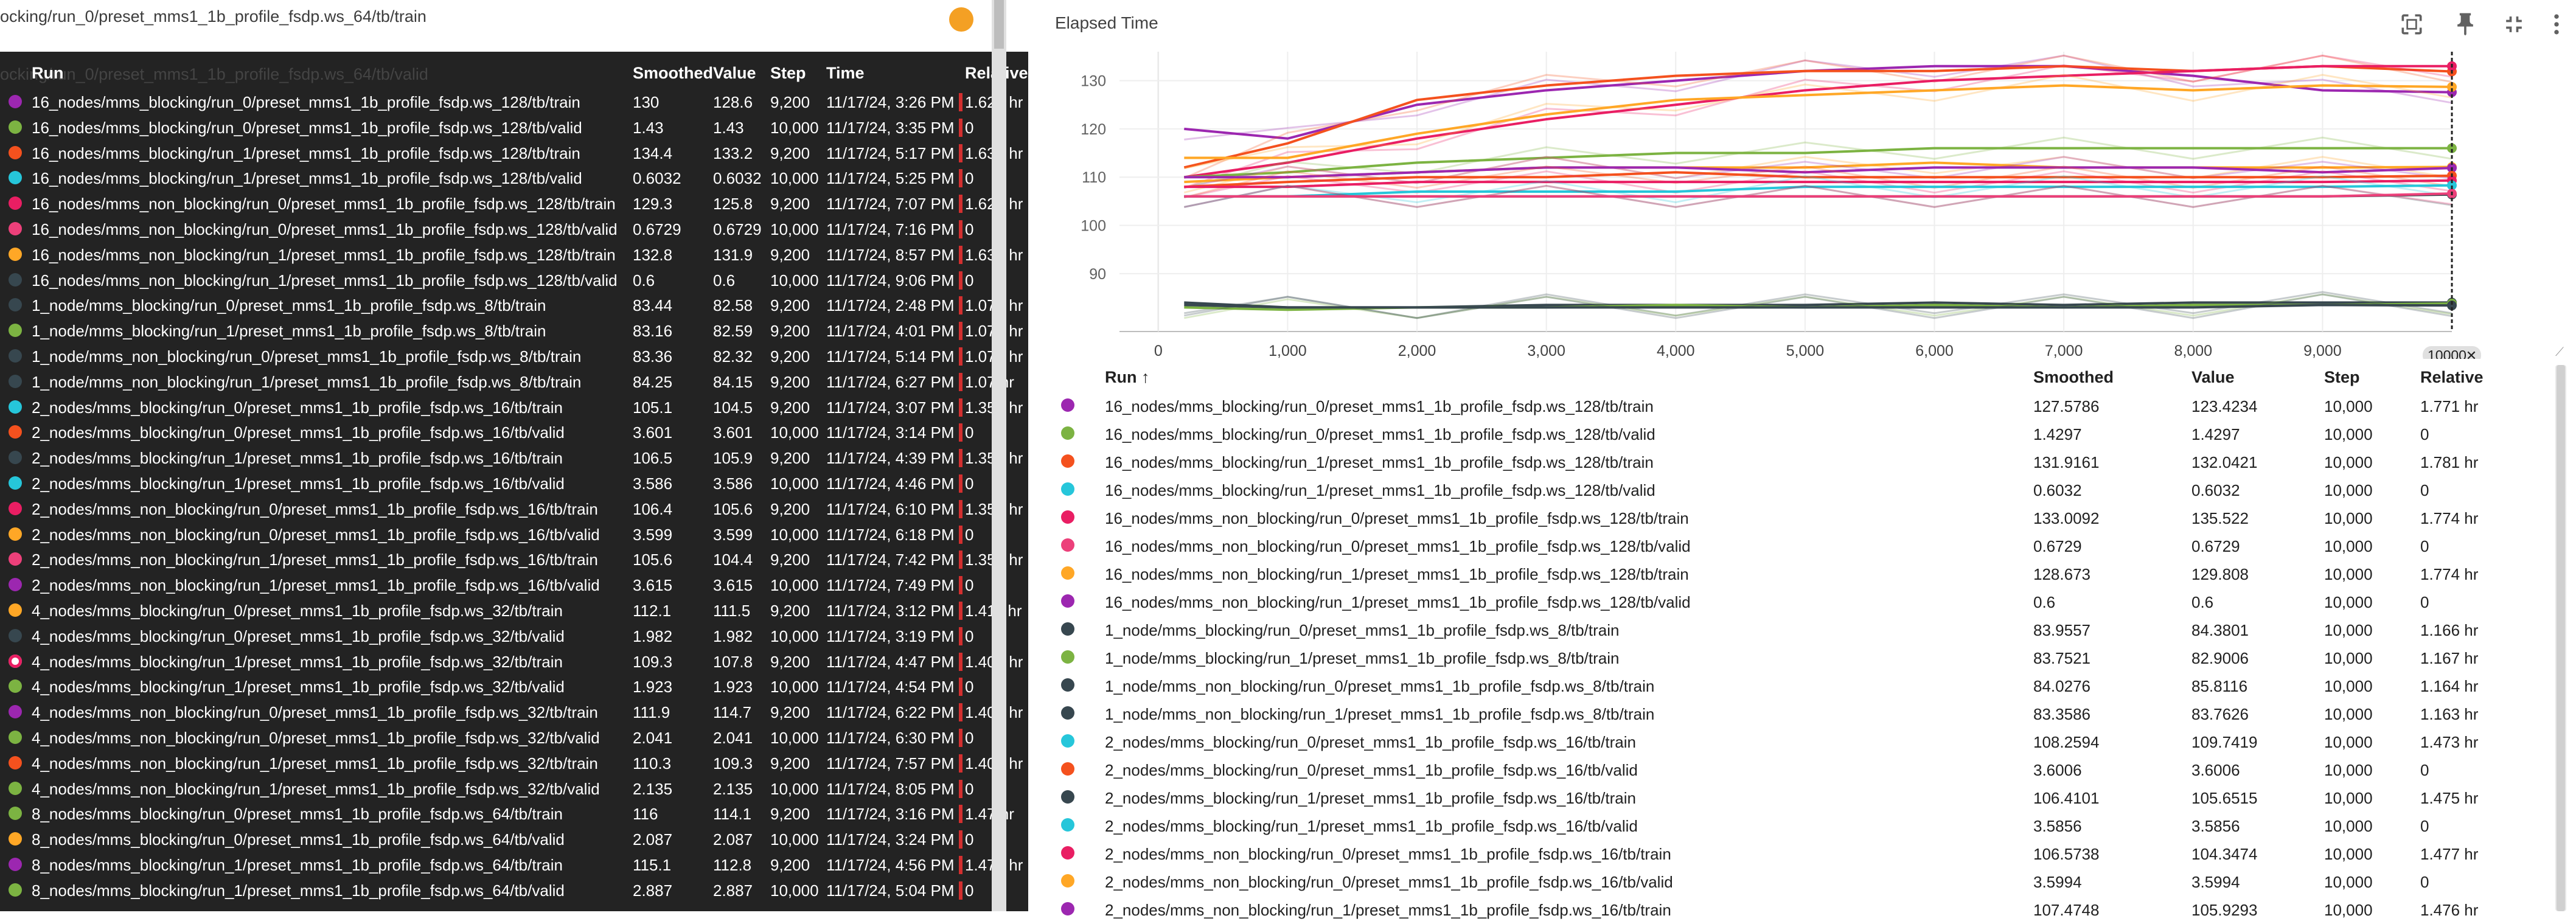  Describe the element at coordinates (2556, 28) in the screenshot. I see `more-vert-icon` at that location.